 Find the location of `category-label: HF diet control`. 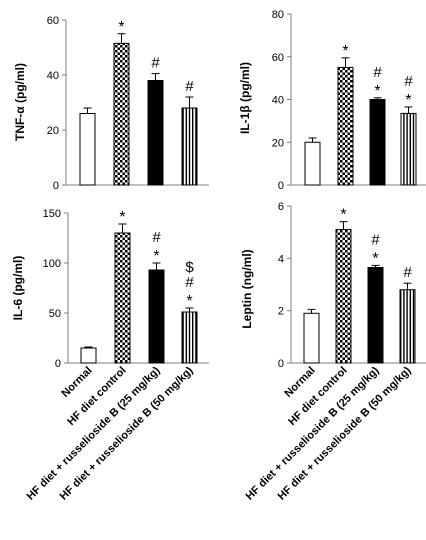

category-label: HF diet control is located at coordinates (96, 396).